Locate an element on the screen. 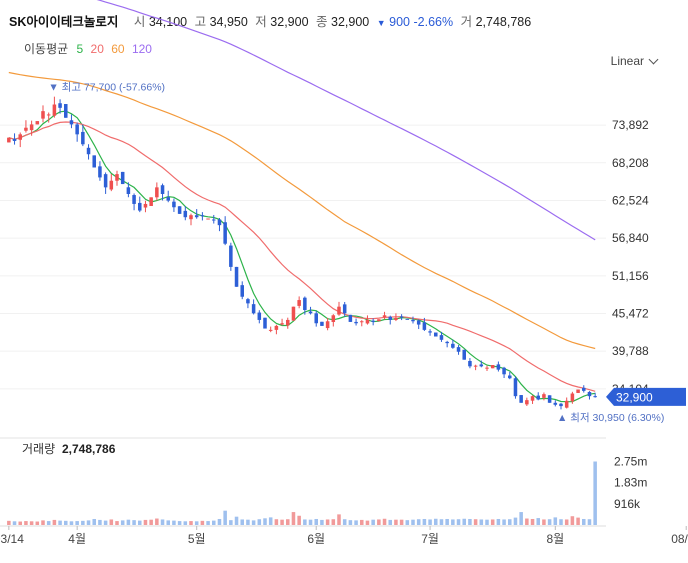 This screenshot has height=563, width=688. open-label: 시 is located at coordinates (139, 22).